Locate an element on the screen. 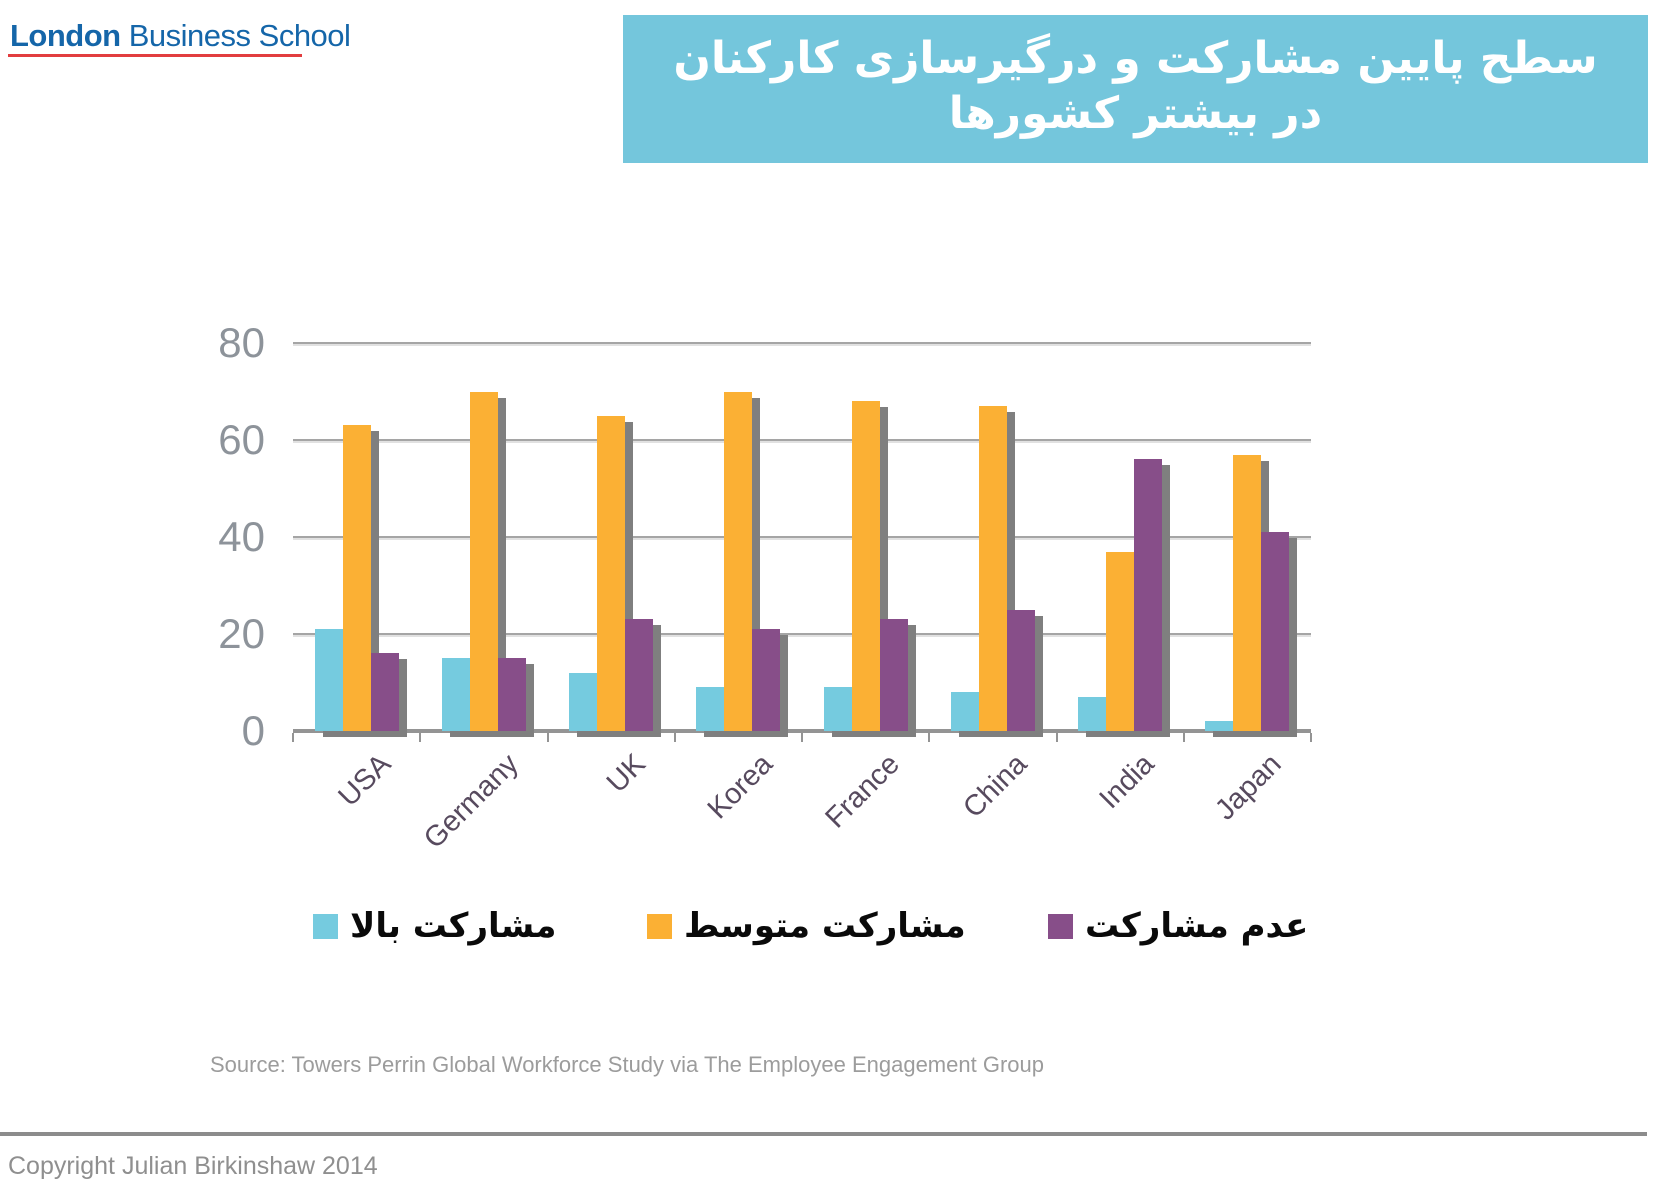 Image resolution: width=1662 pixels, height=1193 pixels. y-axis-tick-label: 0 is located at coordinates (253, 730).